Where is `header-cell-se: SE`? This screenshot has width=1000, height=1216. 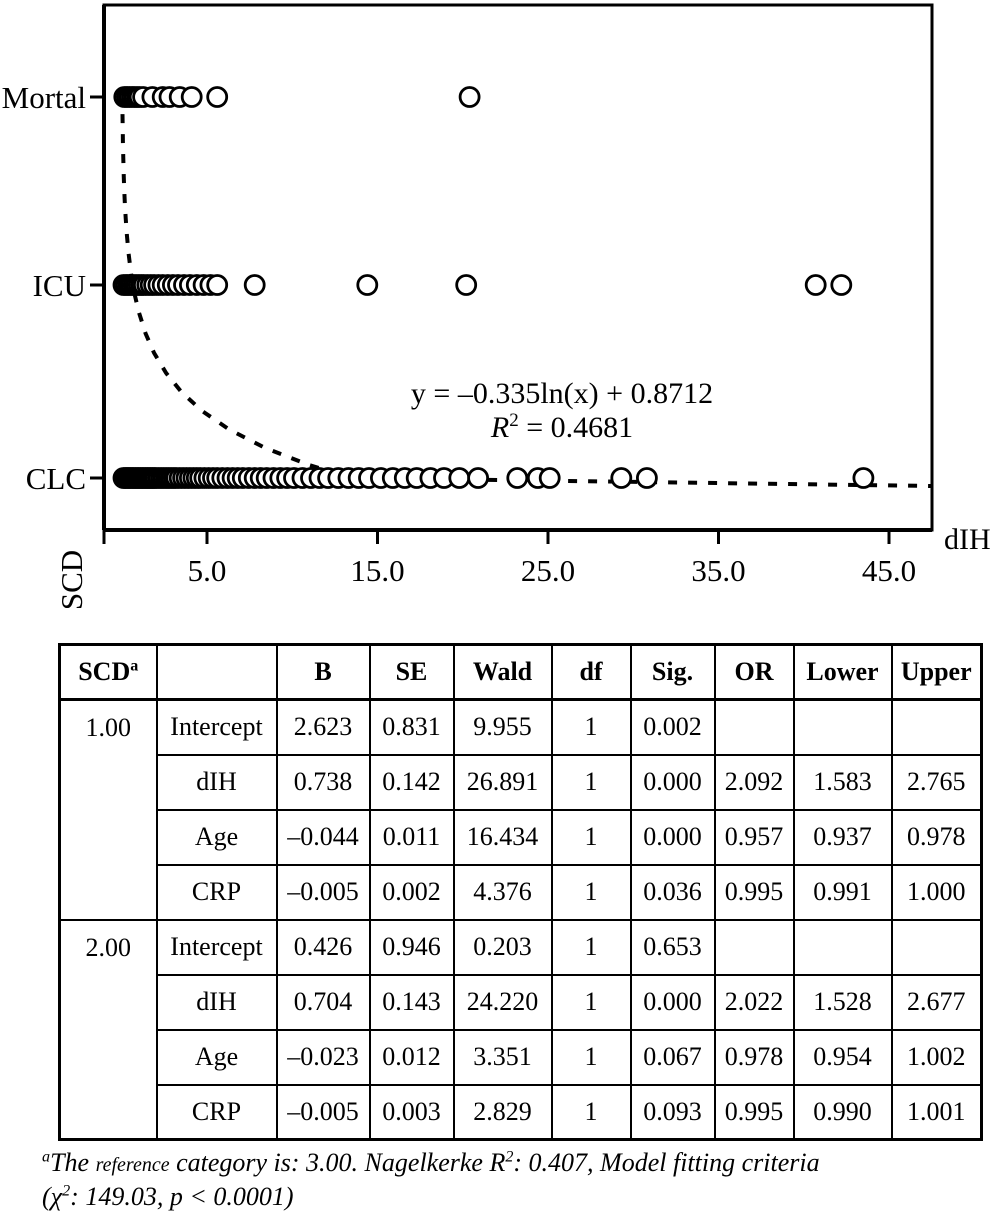
header-cell-se: SE is located at coordinates (411, 672).